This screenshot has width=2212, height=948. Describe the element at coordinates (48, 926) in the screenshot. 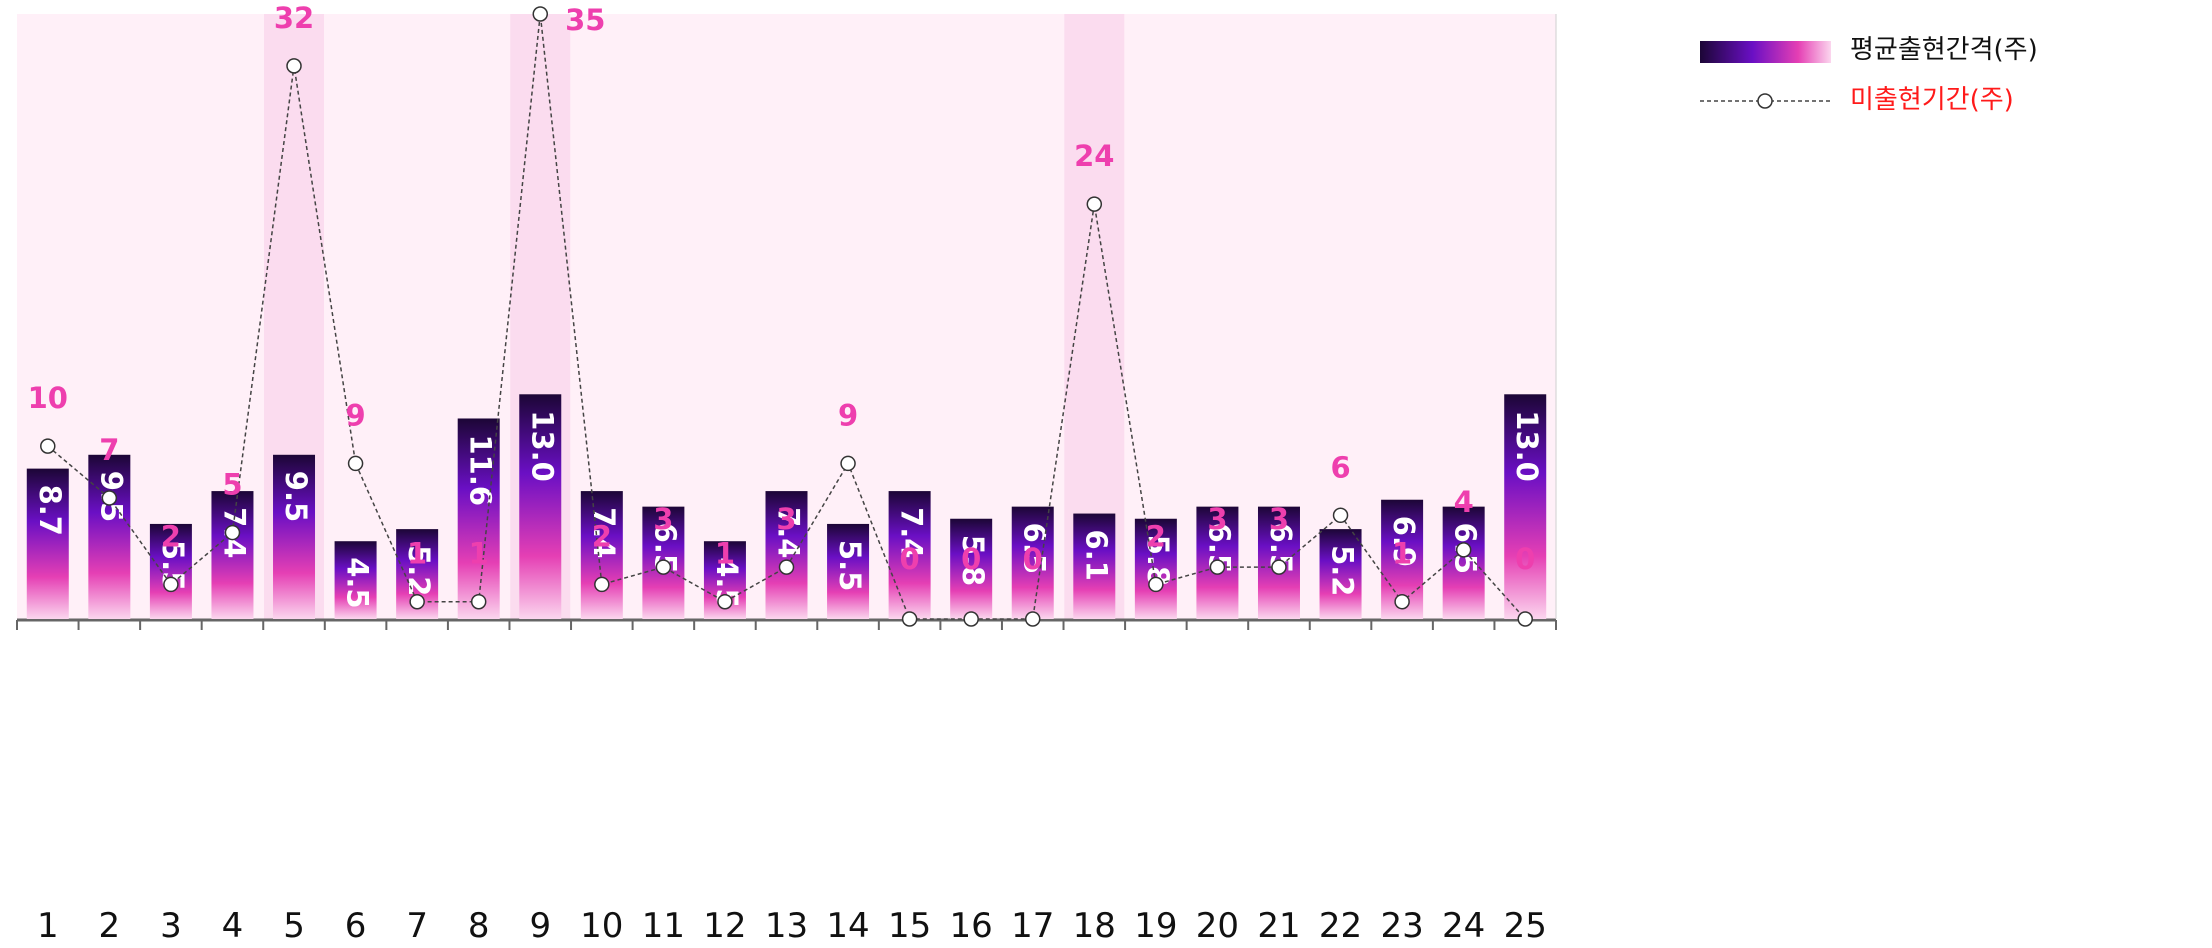

I see `x-tick-label: 1` at that location.